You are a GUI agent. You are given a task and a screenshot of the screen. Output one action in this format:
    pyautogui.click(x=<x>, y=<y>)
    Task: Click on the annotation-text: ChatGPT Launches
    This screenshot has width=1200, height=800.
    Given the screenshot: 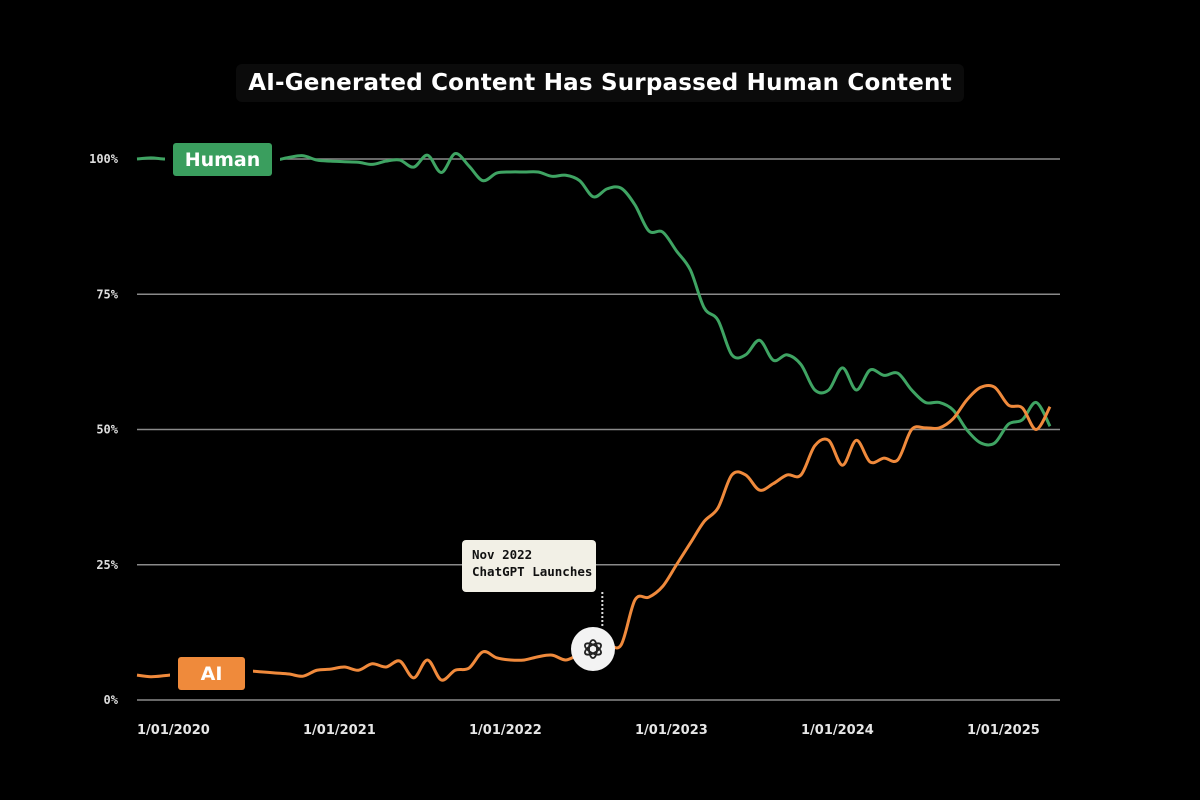 What is the action you would take?
    pyautogui.click(x=532, y=571)
    